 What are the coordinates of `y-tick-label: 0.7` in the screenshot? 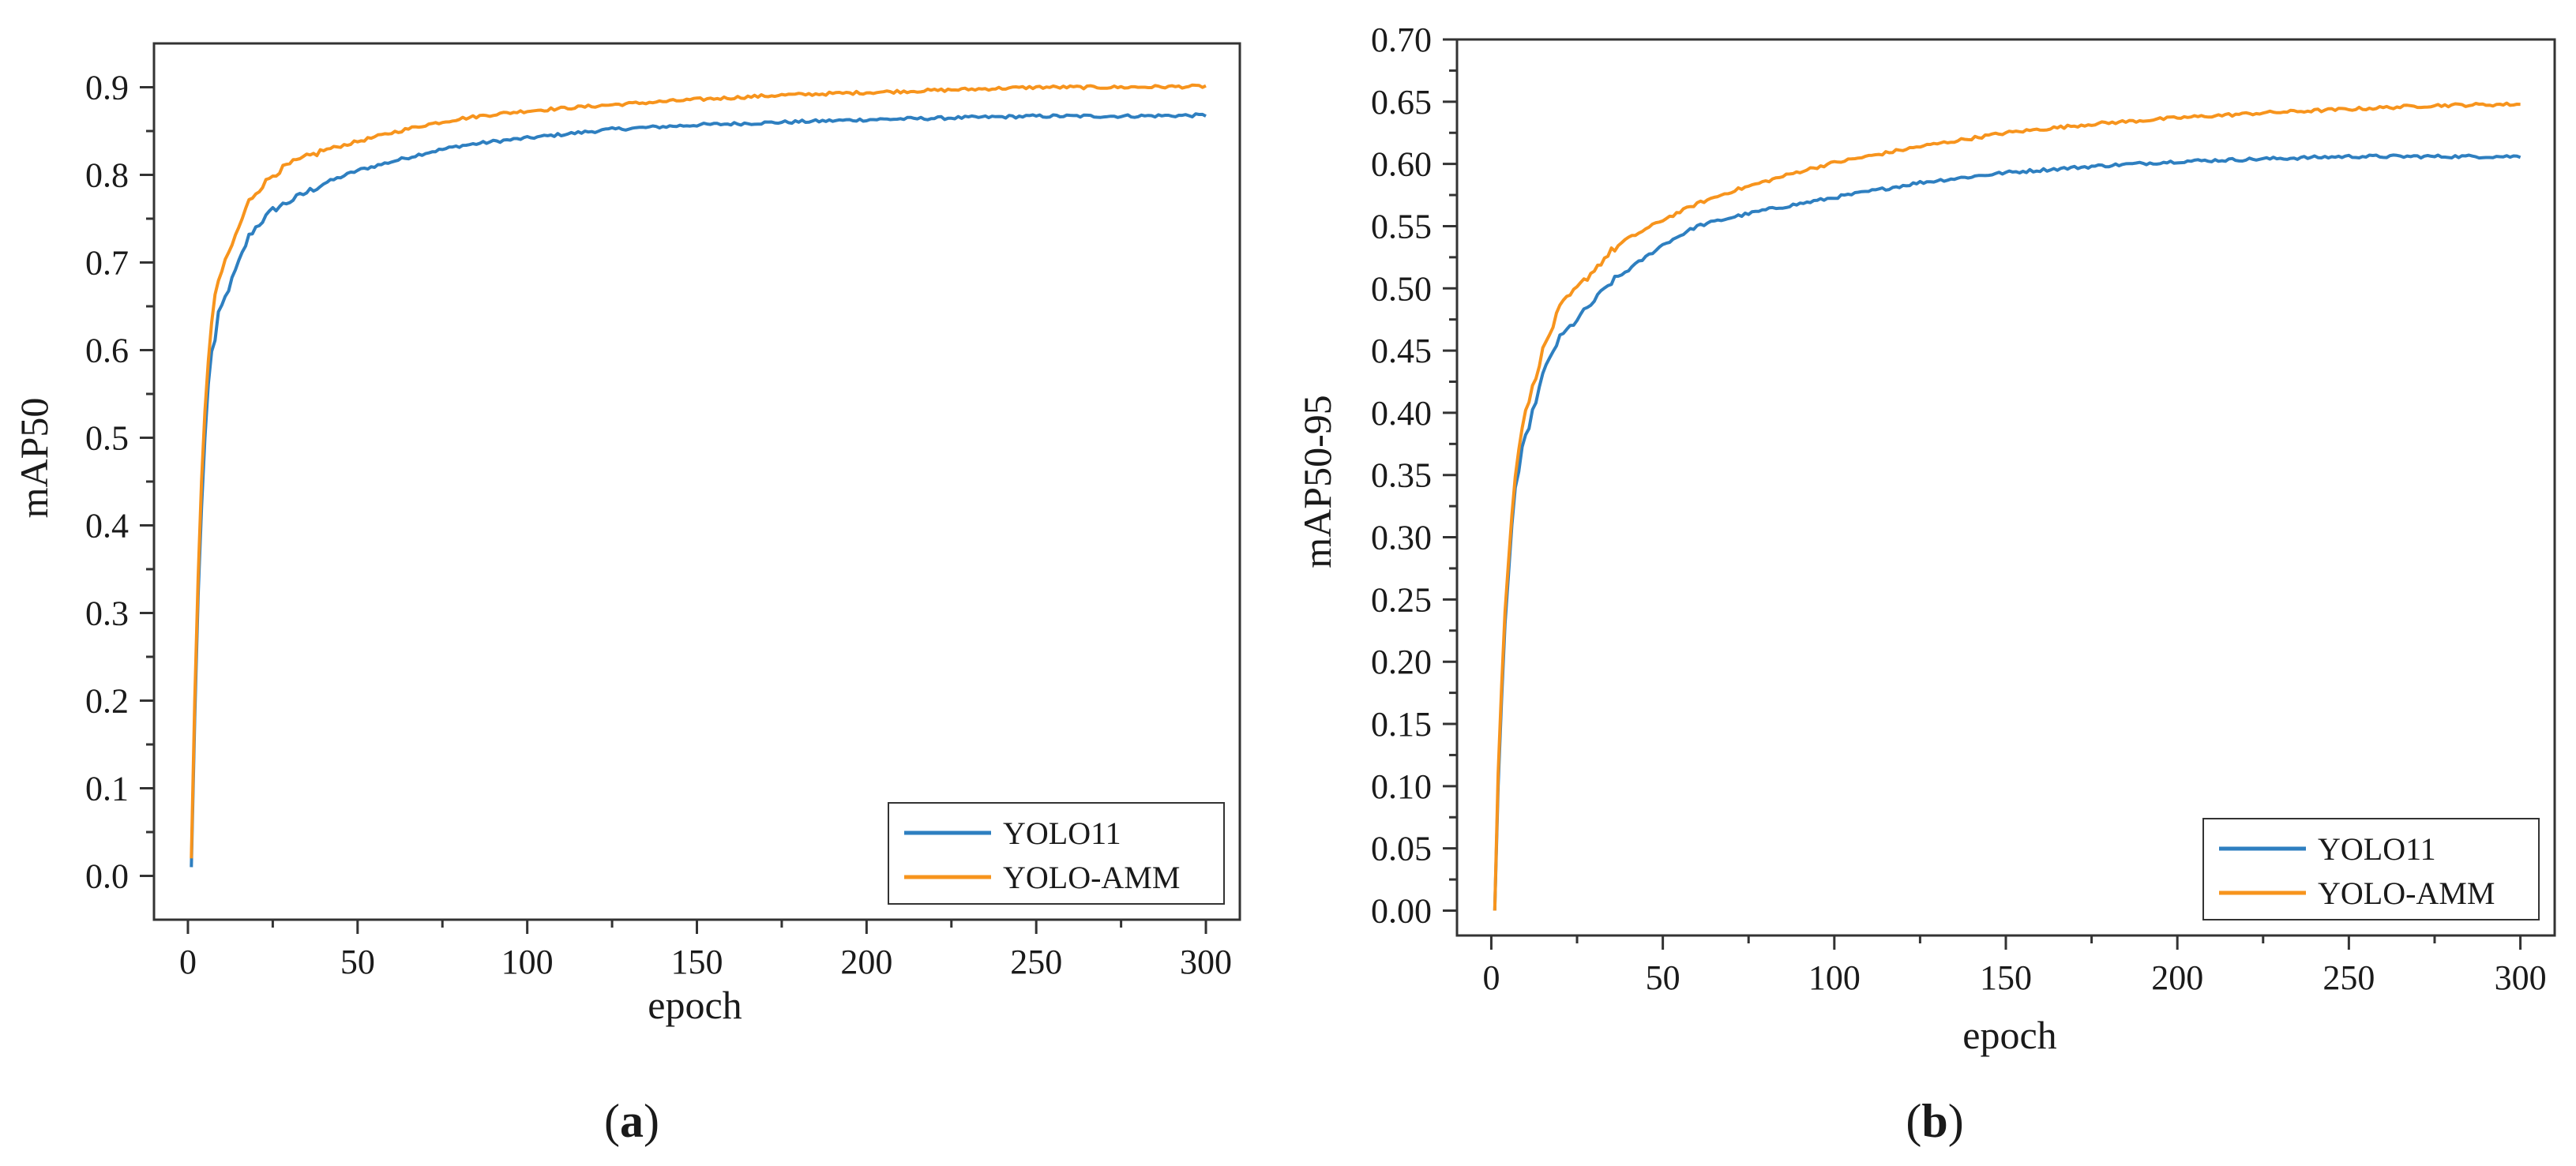 It's located at (107, 263).